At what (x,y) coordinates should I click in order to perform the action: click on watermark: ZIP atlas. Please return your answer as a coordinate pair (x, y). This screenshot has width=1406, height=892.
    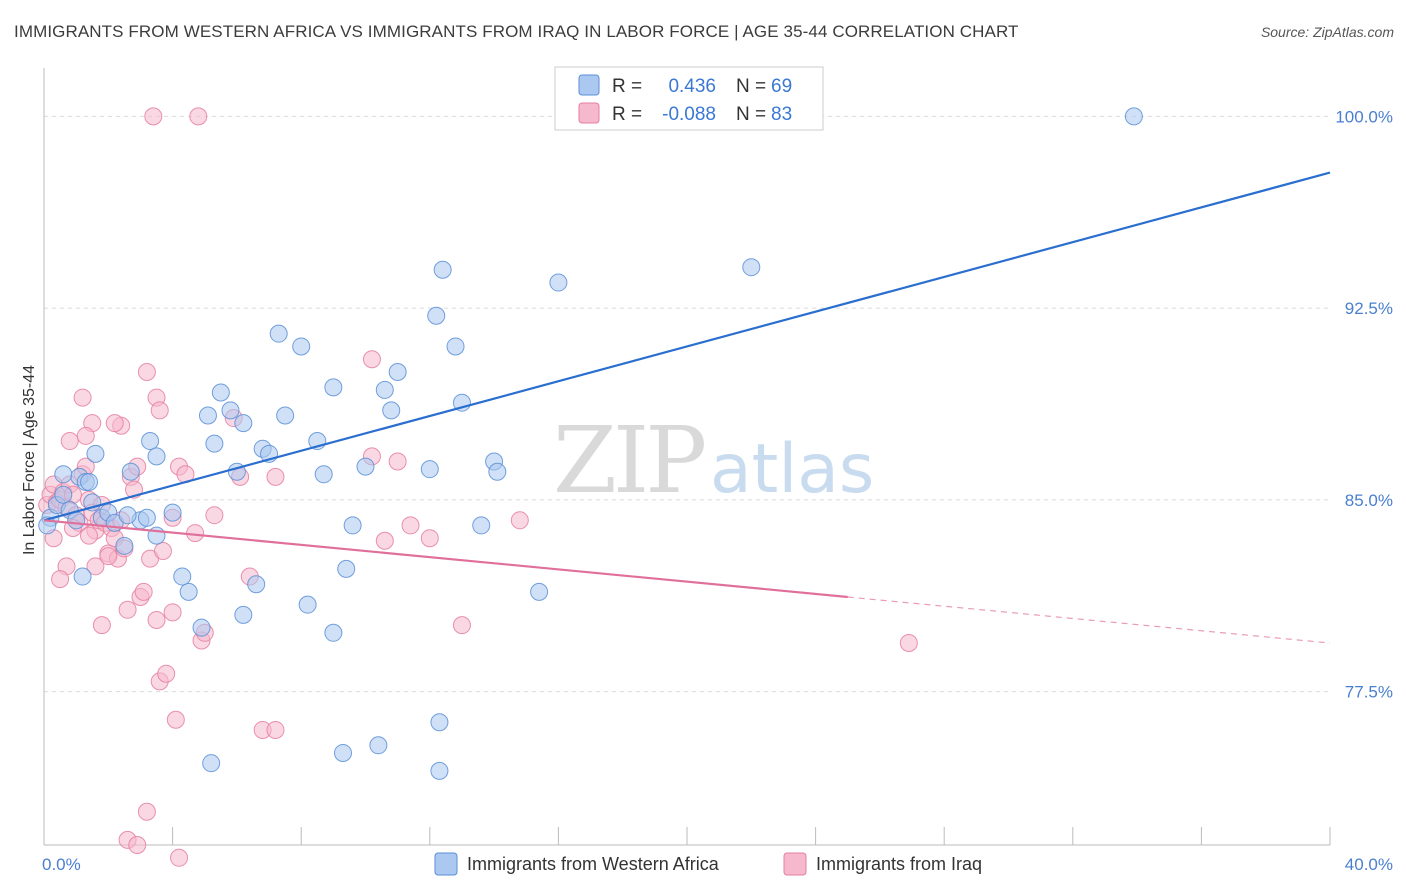
    Looking at the image, I should click on (713, 460).